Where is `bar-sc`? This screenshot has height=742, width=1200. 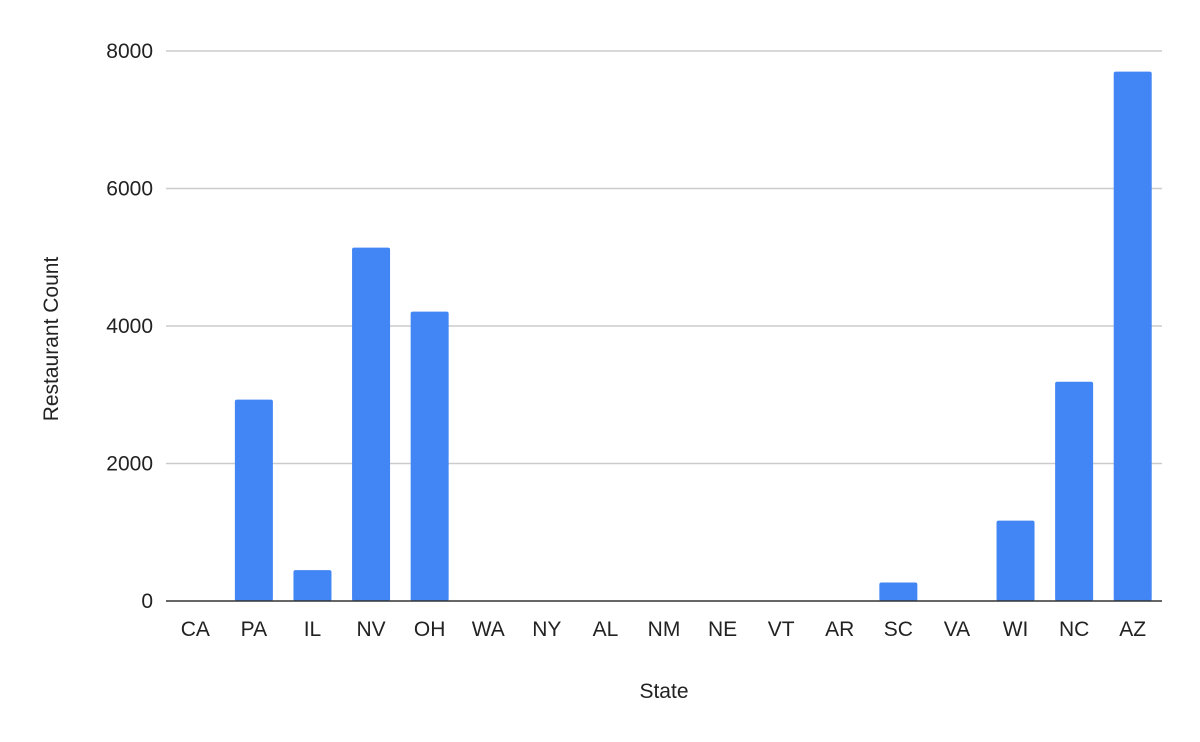 bar-sc is located at coordinates (898, 591).